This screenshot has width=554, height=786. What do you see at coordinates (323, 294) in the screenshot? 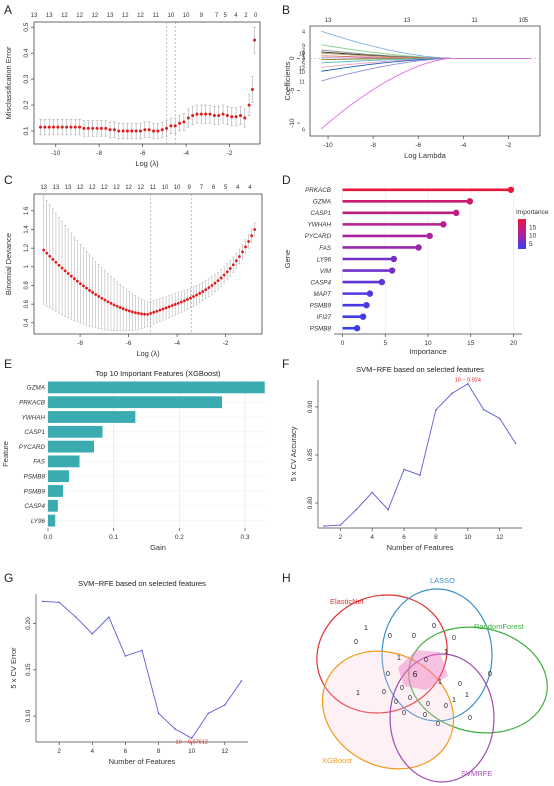
I see `gene-label: MAPT` at bounding box center [323, 294].